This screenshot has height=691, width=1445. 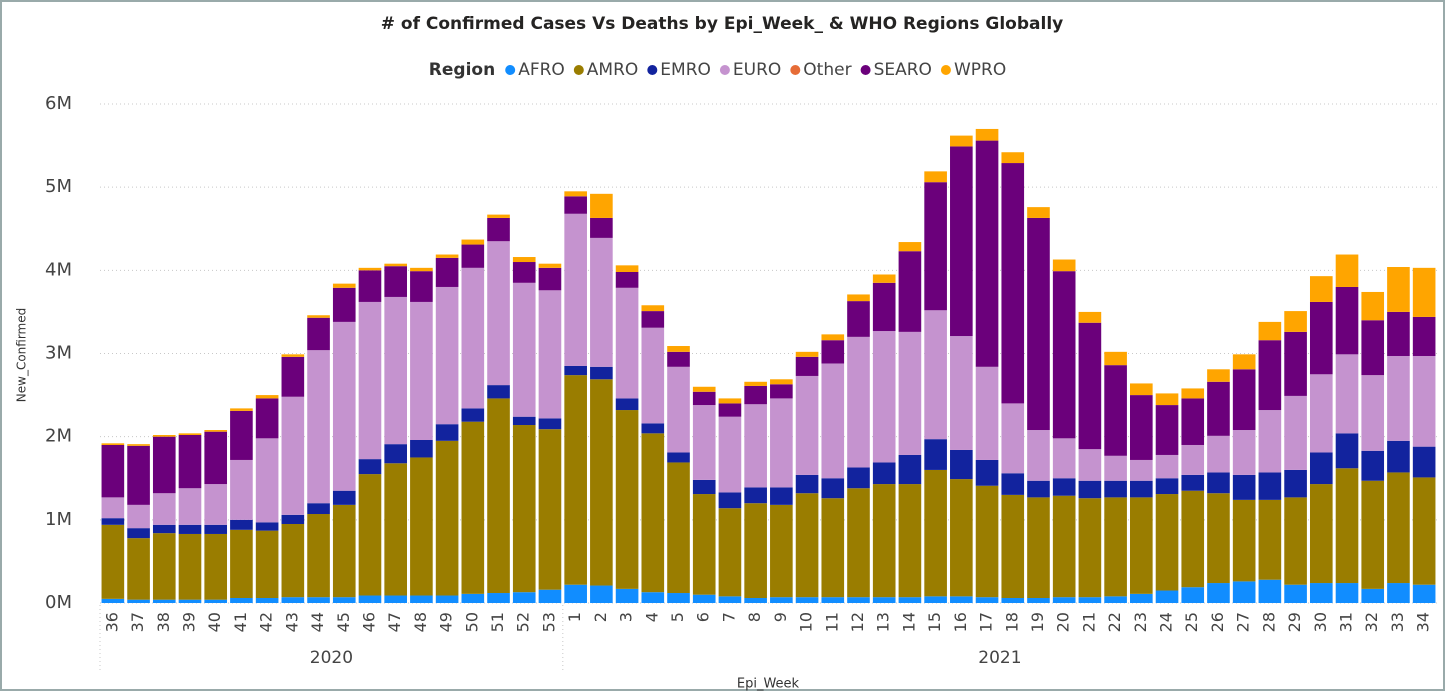 What do you see at coordinates (945, 70) in the screenshot?
I see `legend-swatch` at bounding box center [945, 70].